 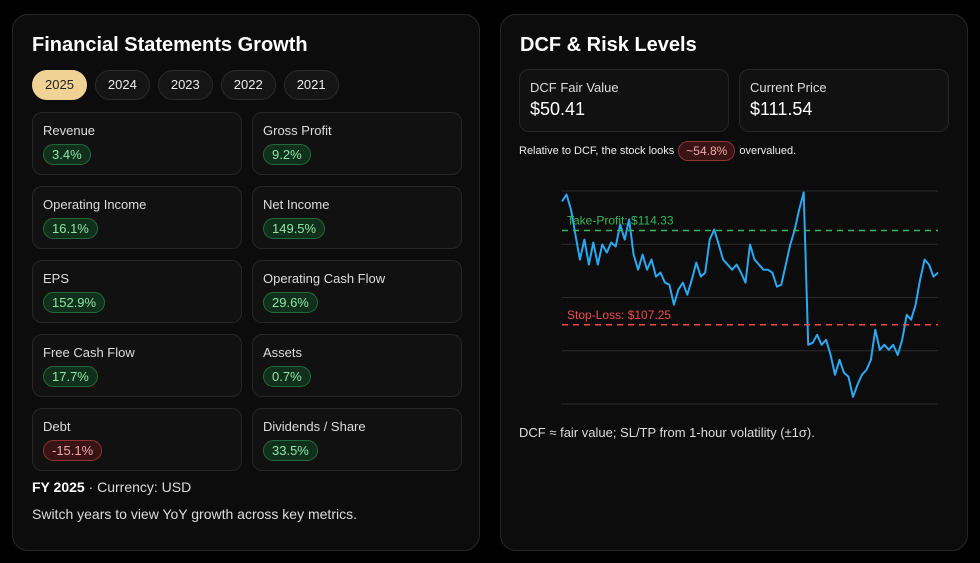 I want to click on metric-card: Net Income 149.5%, so click(x=357, y=217).